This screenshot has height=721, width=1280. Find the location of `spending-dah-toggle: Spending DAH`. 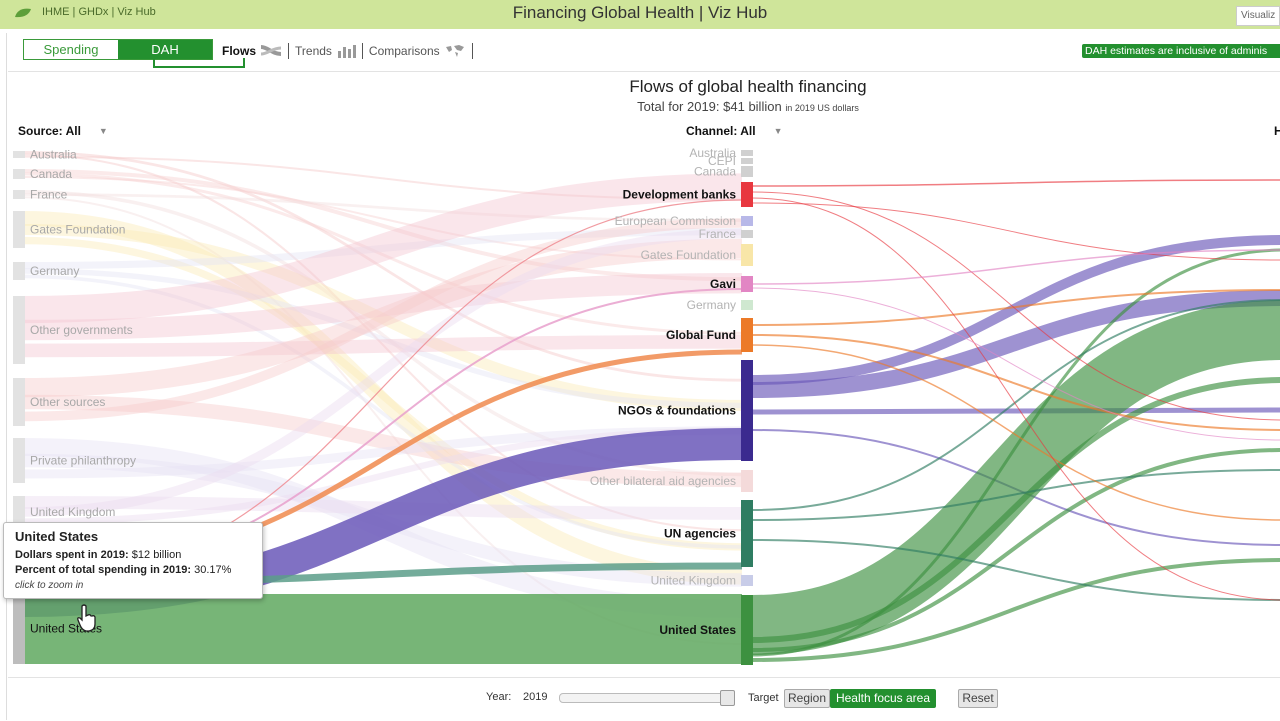

spending-dah-toggle: Spending DAH is located at coordinates (118, 49).